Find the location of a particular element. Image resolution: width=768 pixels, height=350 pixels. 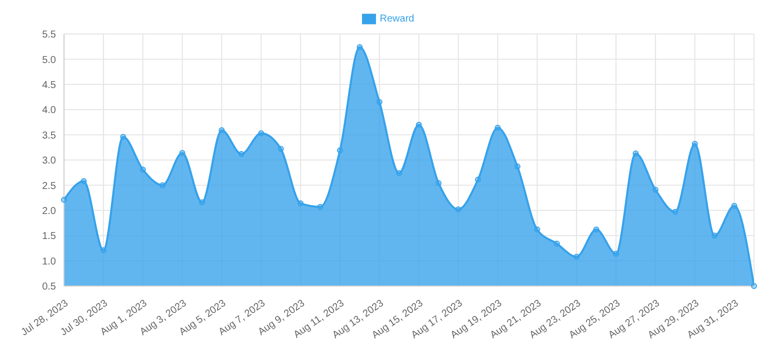

y-tick-label: 1.5 is located at coordinates (49, 236).